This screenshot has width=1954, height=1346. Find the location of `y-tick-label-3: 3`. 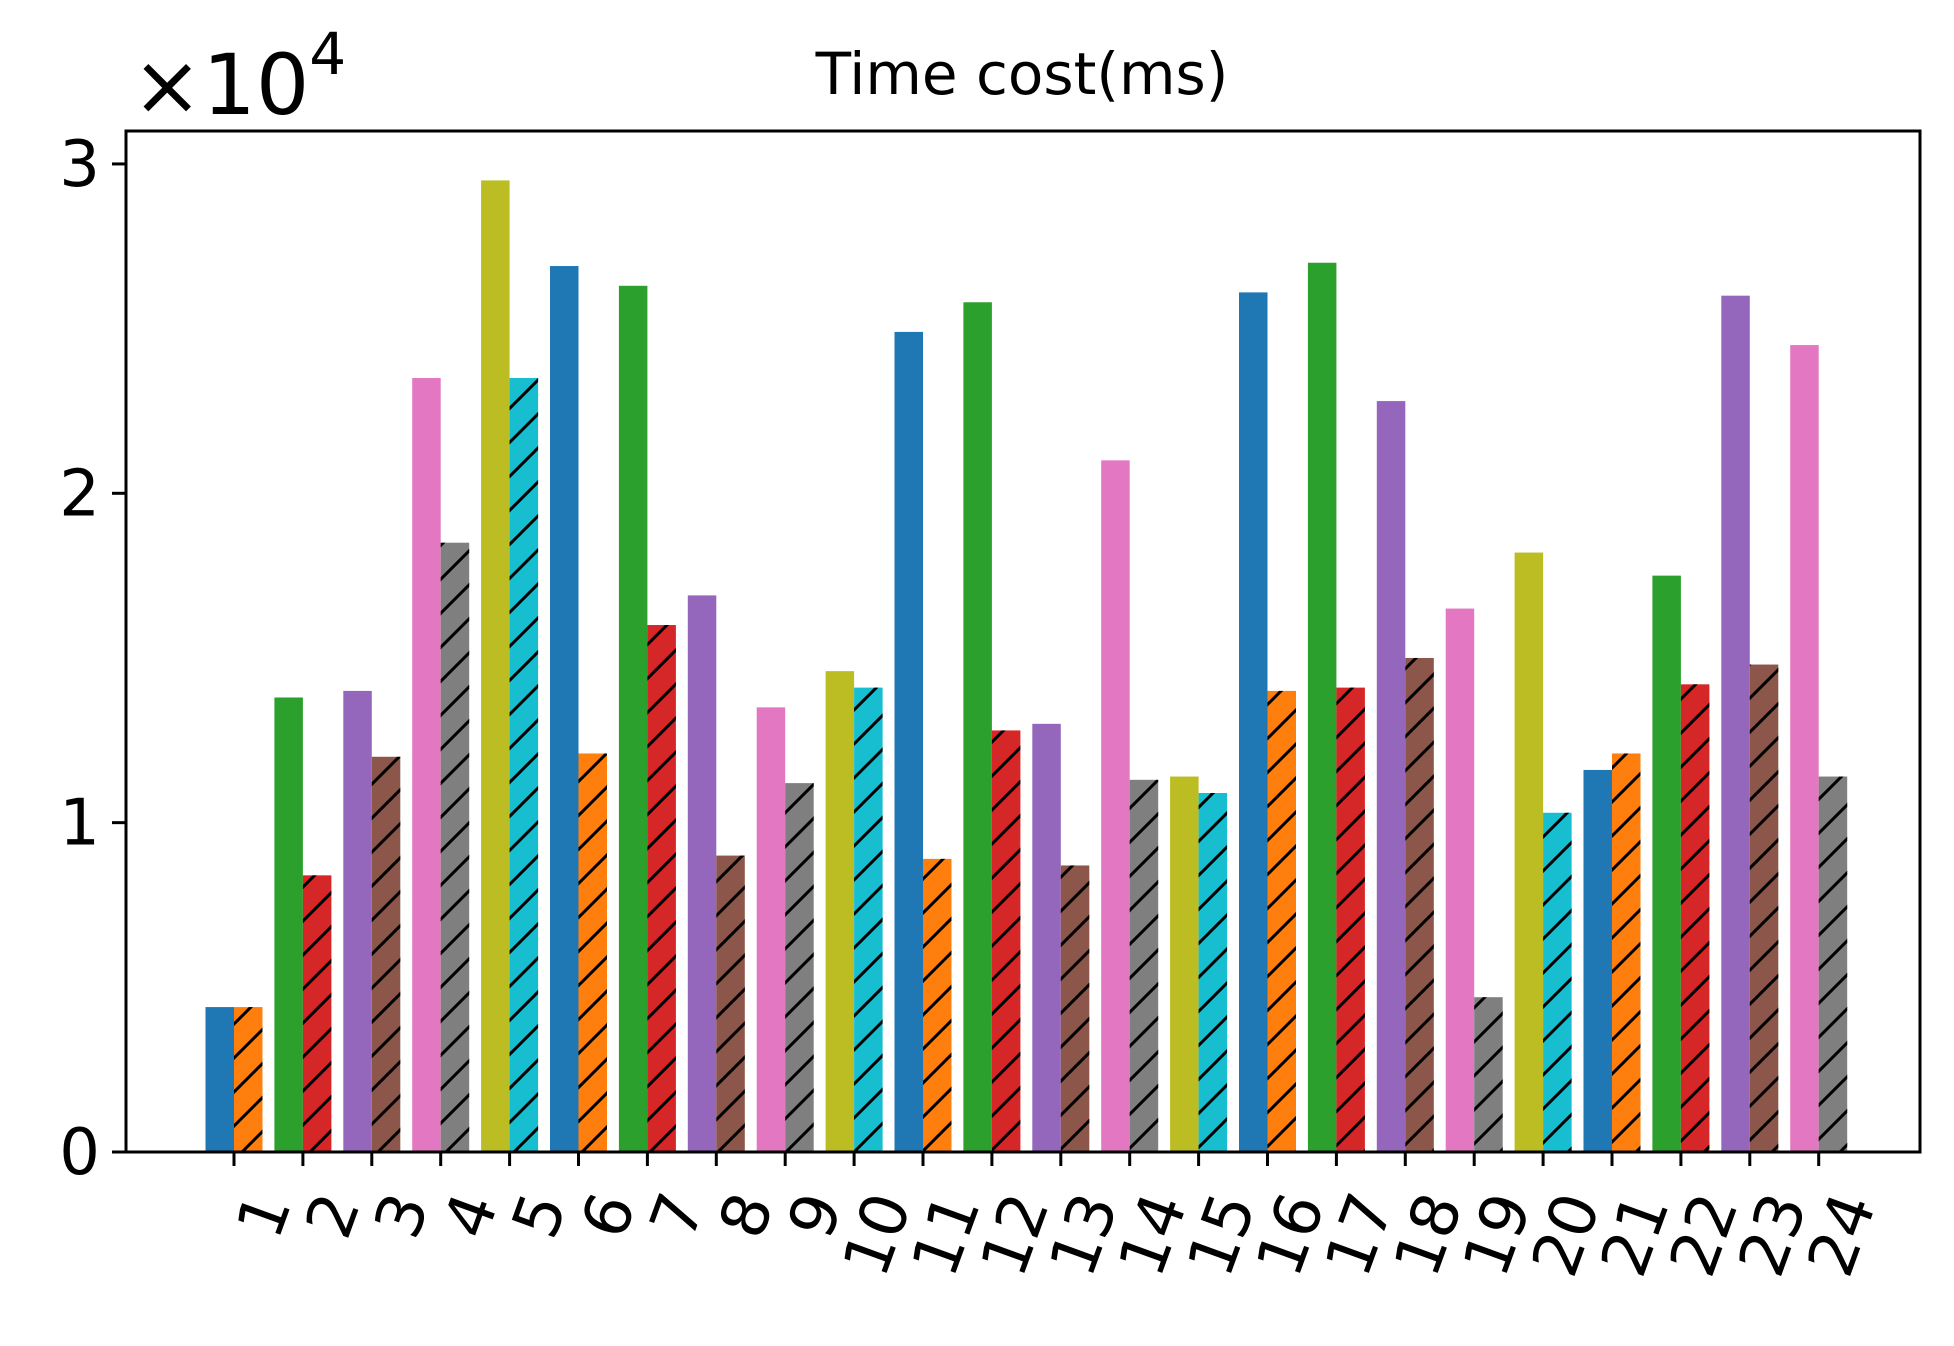

y-tick-label-3: 3 is located at coordinates (79, 165).